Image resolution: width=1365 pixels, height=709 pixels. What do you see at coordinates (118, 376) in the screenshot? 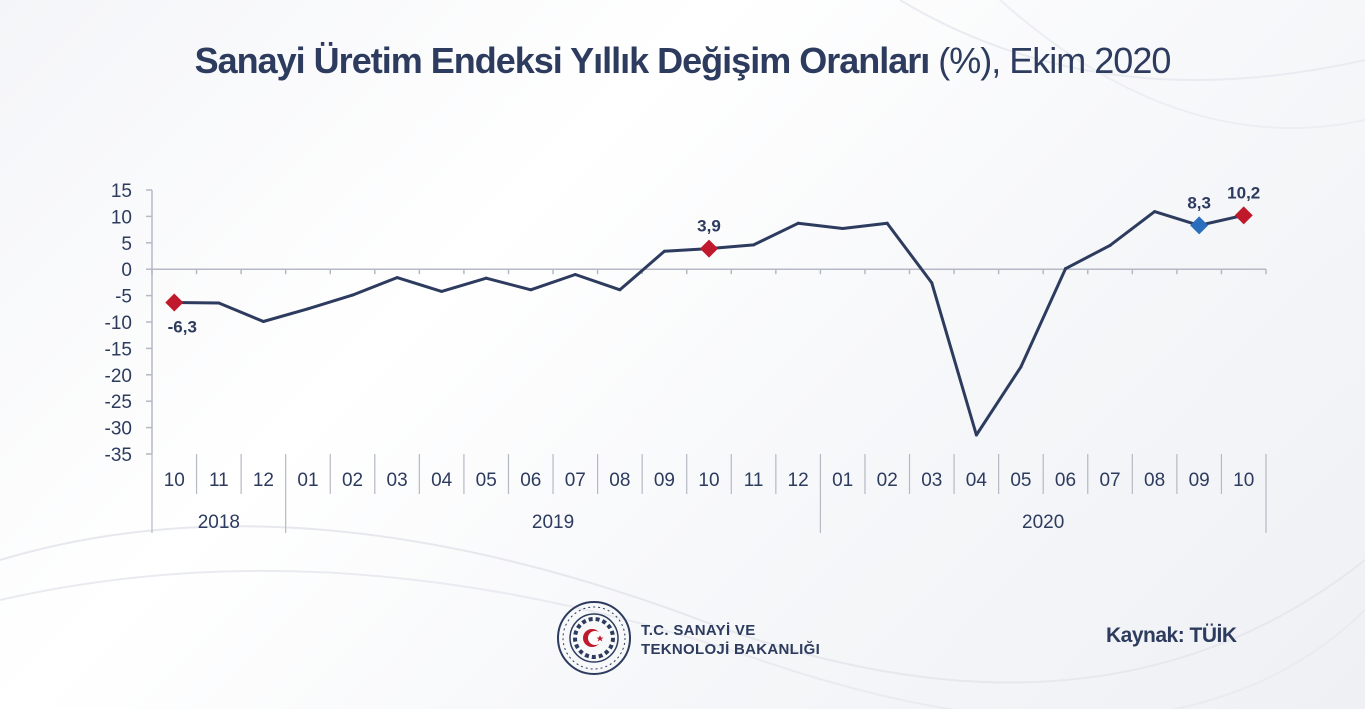
I see `y-tick-label: -20` at bounding box center [118, 376].